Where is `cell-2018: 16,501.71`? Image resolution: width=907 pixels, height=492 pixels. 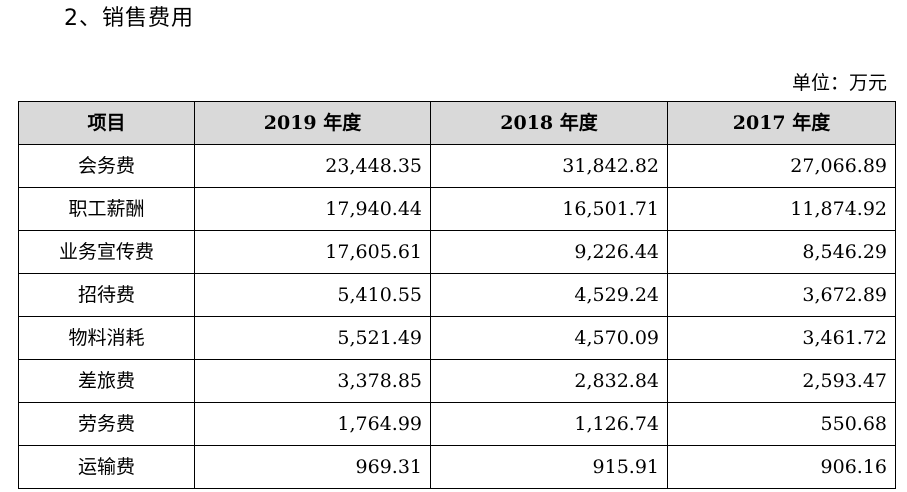
cell-2018: 16,501.71 is located at coordinates (549, 209).